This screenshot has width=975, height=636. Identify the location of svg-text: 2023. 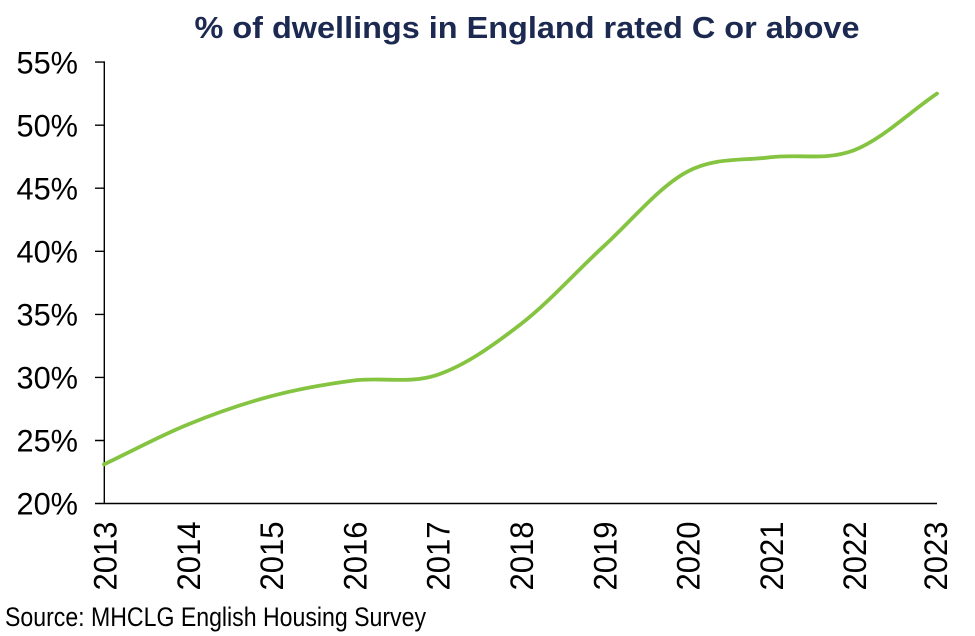
(936, 556).